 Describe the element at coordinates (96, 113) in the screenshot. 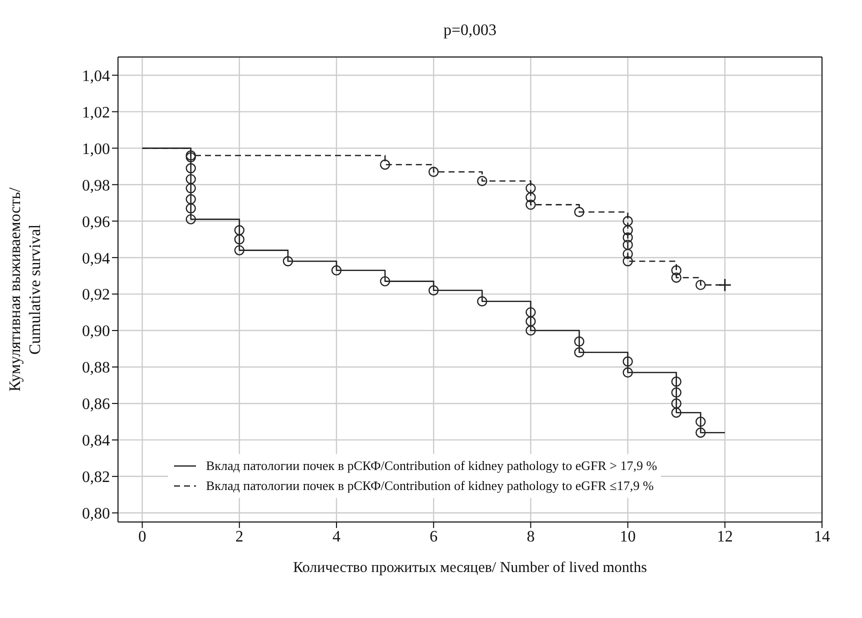

I see `y-tick-label: 1,02` at that location.